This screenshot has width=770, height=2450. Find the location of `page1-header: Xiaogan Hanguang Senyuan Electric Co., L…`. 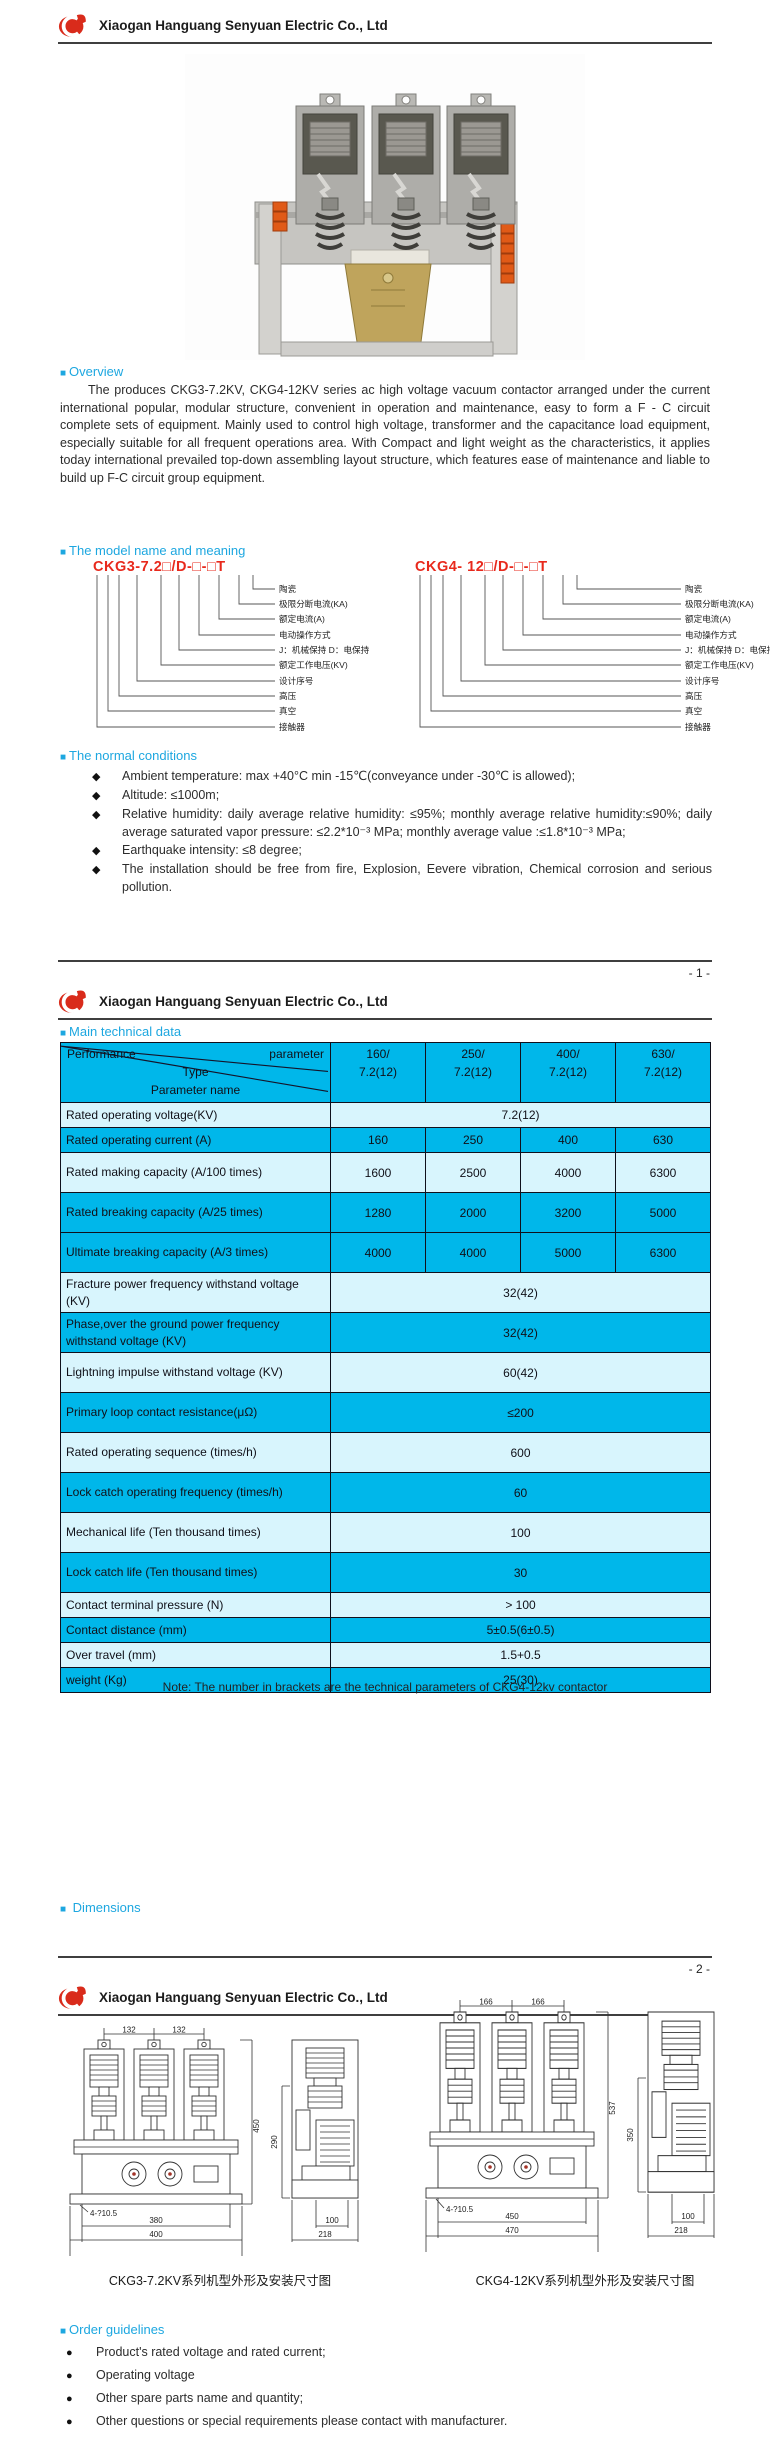

page1-header: Xiaogan Hanguang Senyuan Electric Co., L… is located at coordinates (385, 26).